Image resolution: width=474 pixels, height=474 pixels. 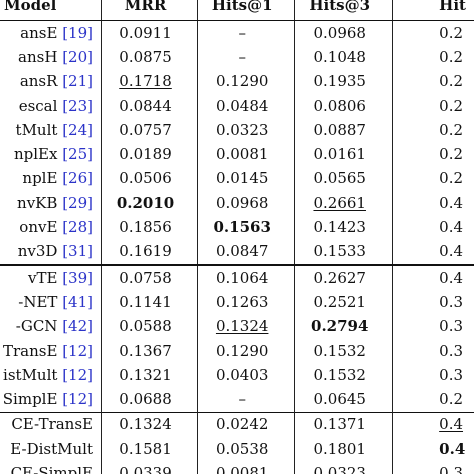 What do you see at coordinates (51, 203) in the screenshot?
I see `model-cell: nvKB [29]` at bounding box center [51, 203].